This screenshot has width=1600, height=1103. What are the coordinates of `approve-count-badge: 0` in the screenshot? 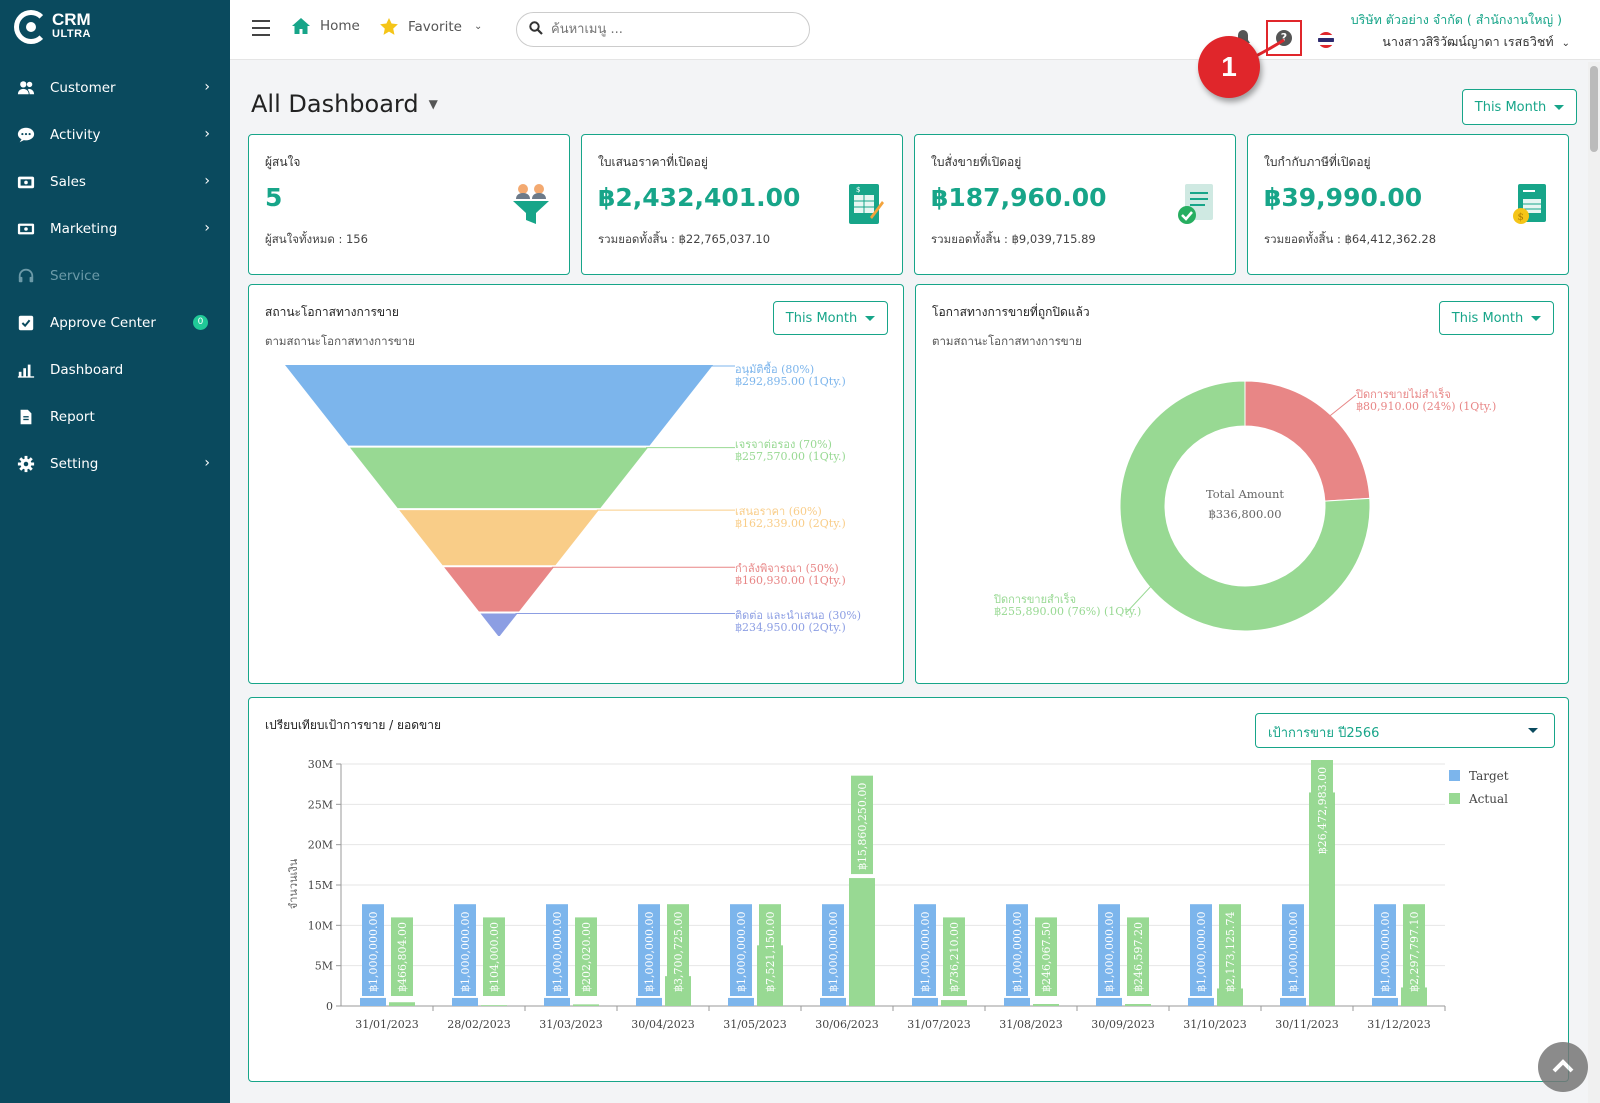 It's located at (200, 322).